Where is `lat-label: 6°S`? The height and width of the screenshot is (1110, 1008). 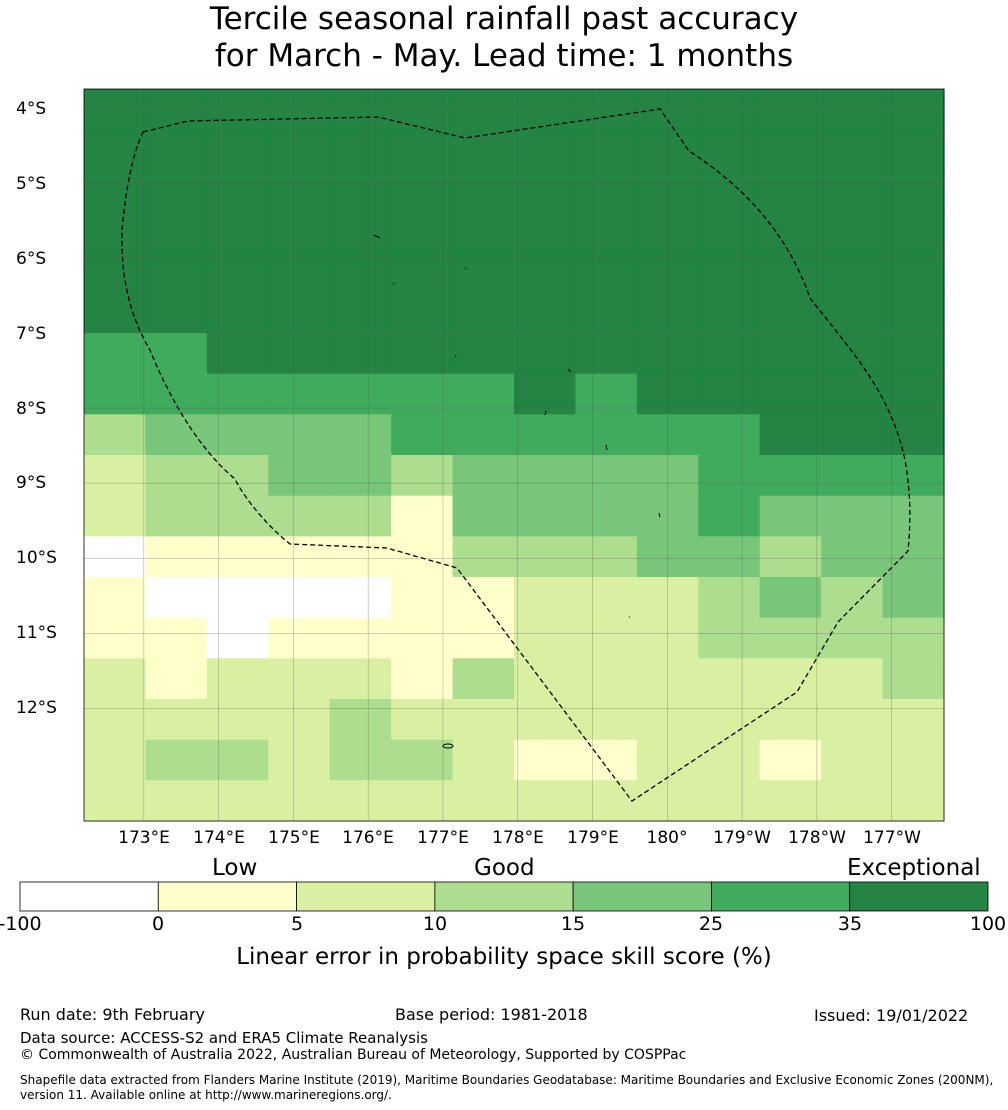
lat-label: 6°S is located at coordinates (31, 259).